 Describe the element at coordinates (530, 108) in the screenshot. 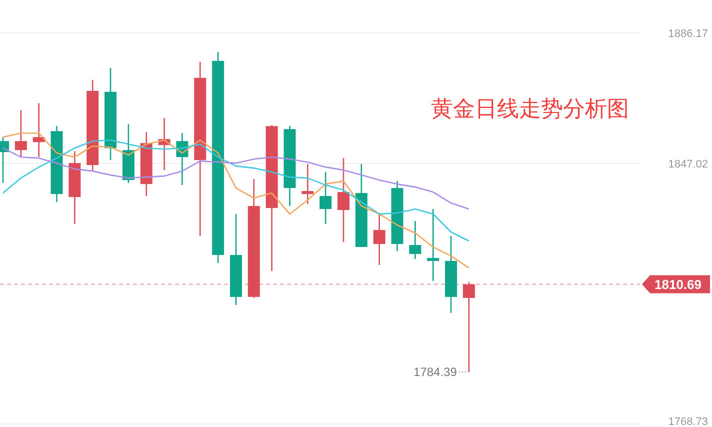

I see `title: 黄金日线走势分析图` at that location.